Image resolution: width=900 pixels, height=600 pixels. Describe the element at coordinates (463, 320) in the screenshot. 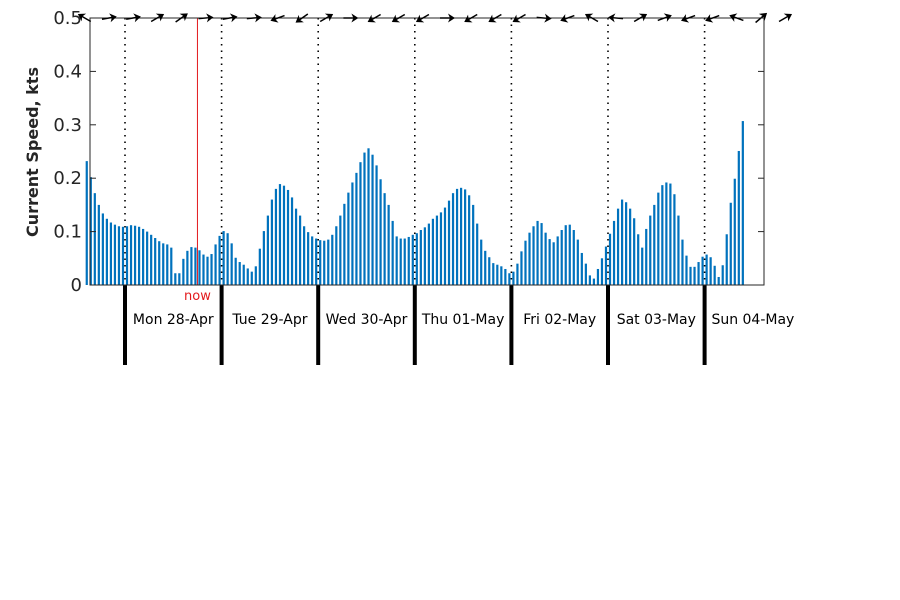

I see `day-label: Thu 01-May` at that location.